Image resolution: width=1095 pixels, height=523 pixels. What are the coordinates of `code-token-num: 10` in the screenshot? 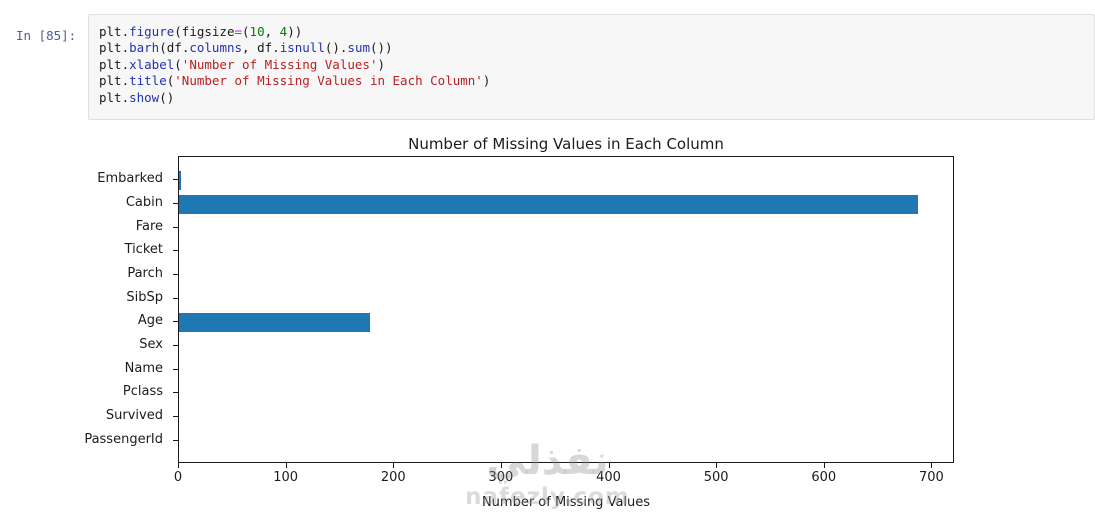 It's located at (257, 31).